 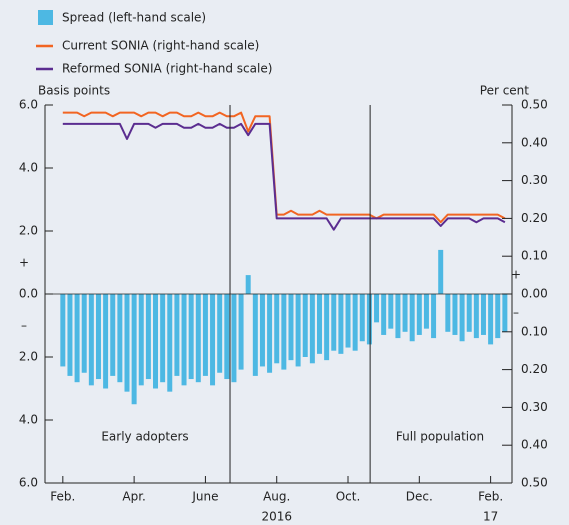 I want to click on x-tick-label: Aug., so click(x=276, y=497).